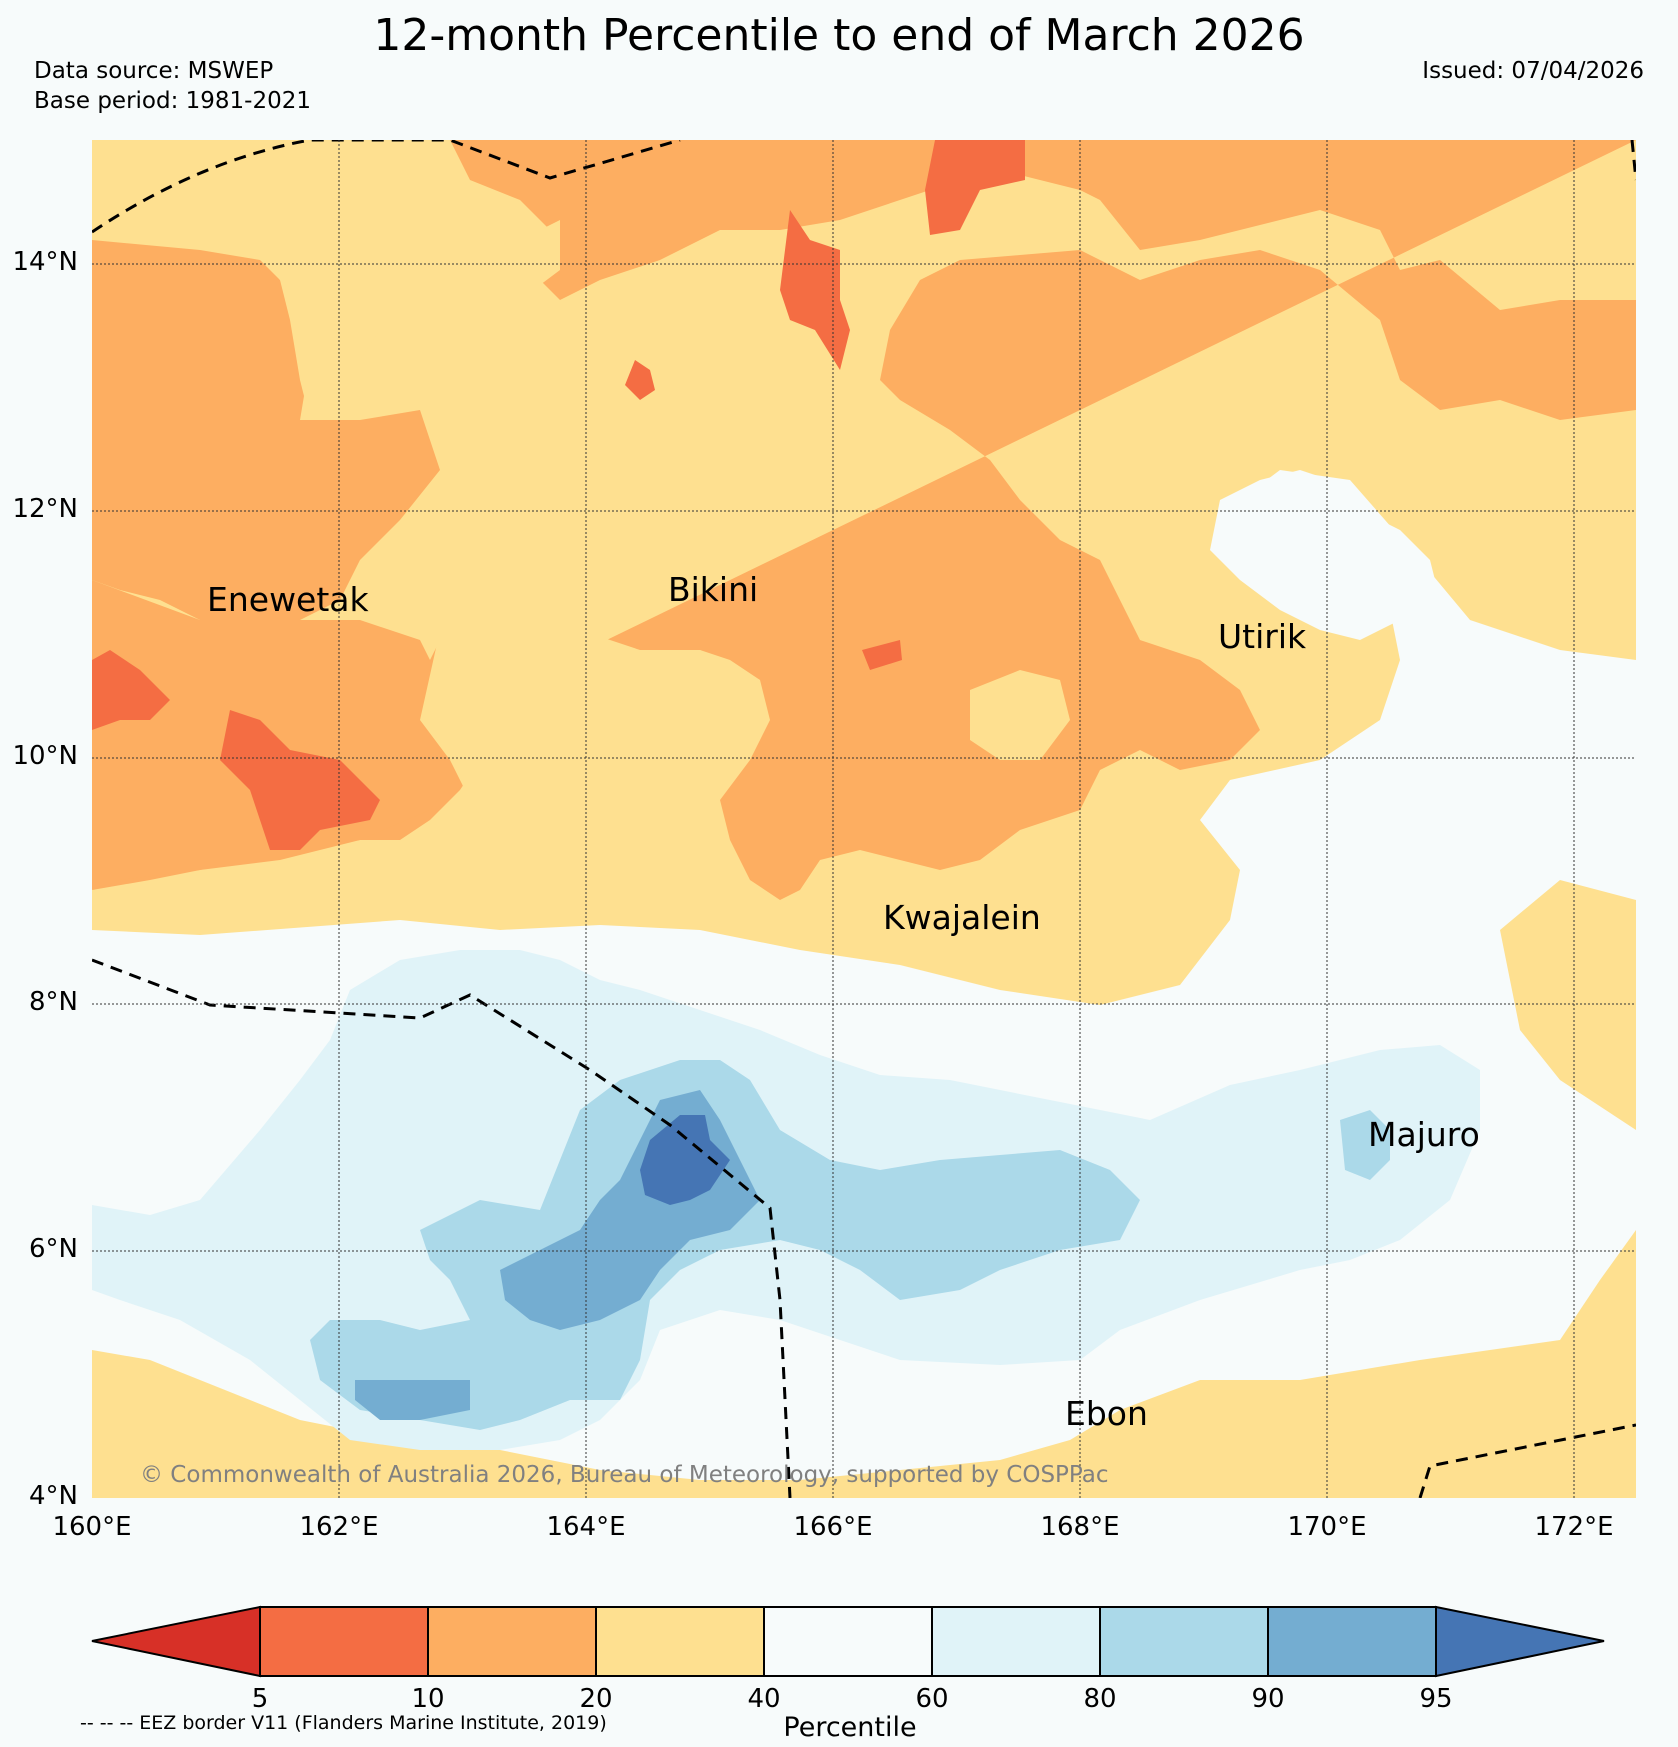  I want to click on region-90-95-south, so click(412, 1400).